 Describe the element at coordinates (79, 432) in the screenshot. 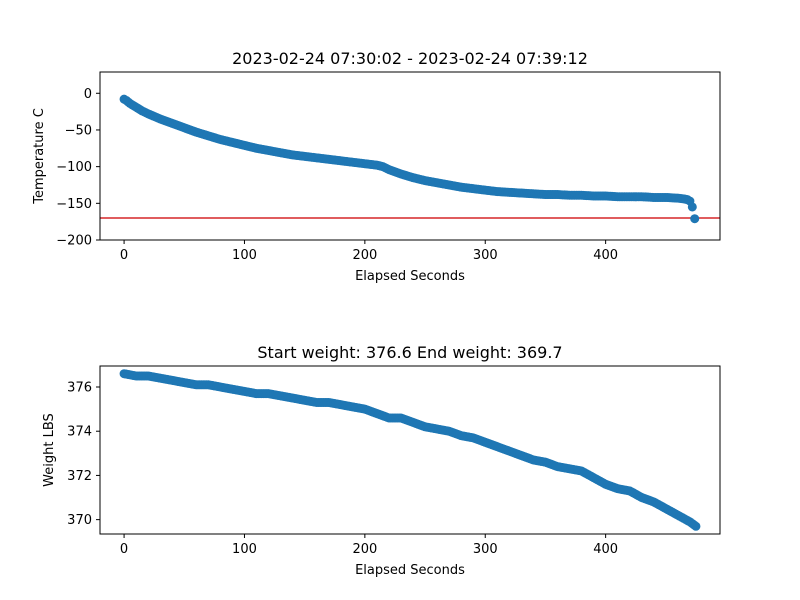

I see `y-tick-label: 374` at that location.